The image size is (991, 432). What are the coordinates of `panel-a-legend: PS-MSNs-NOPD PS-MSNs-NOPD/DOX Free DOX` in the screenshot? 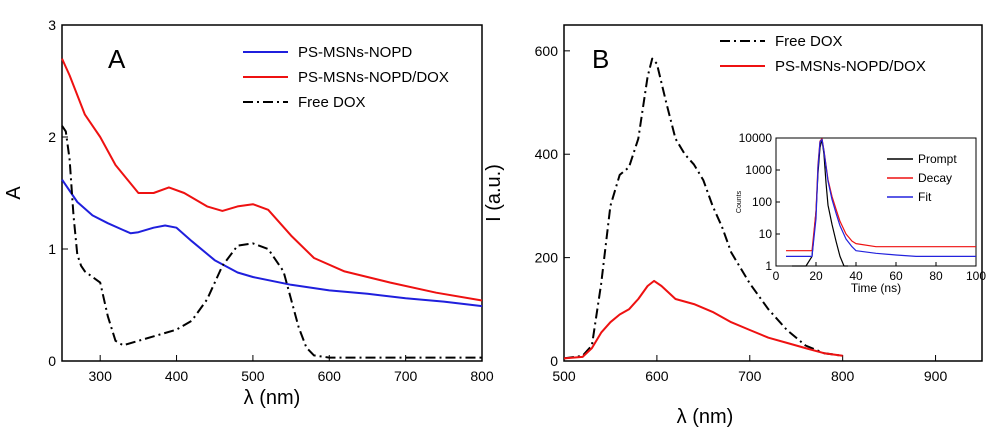 It's located at (346, 77).